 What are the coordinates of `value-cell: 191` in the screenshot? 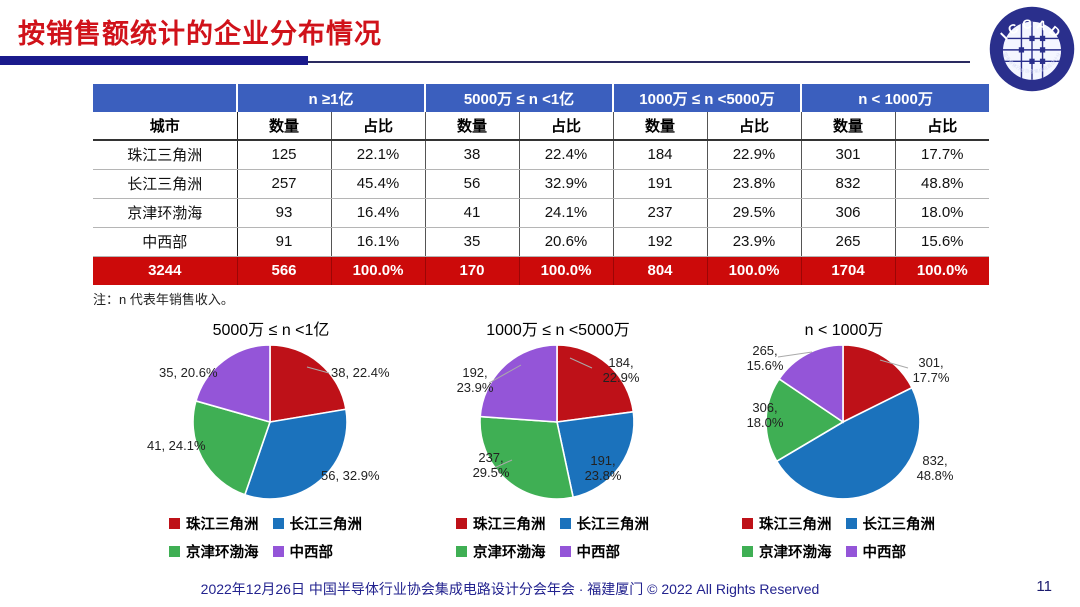 It's located at (660, 184).